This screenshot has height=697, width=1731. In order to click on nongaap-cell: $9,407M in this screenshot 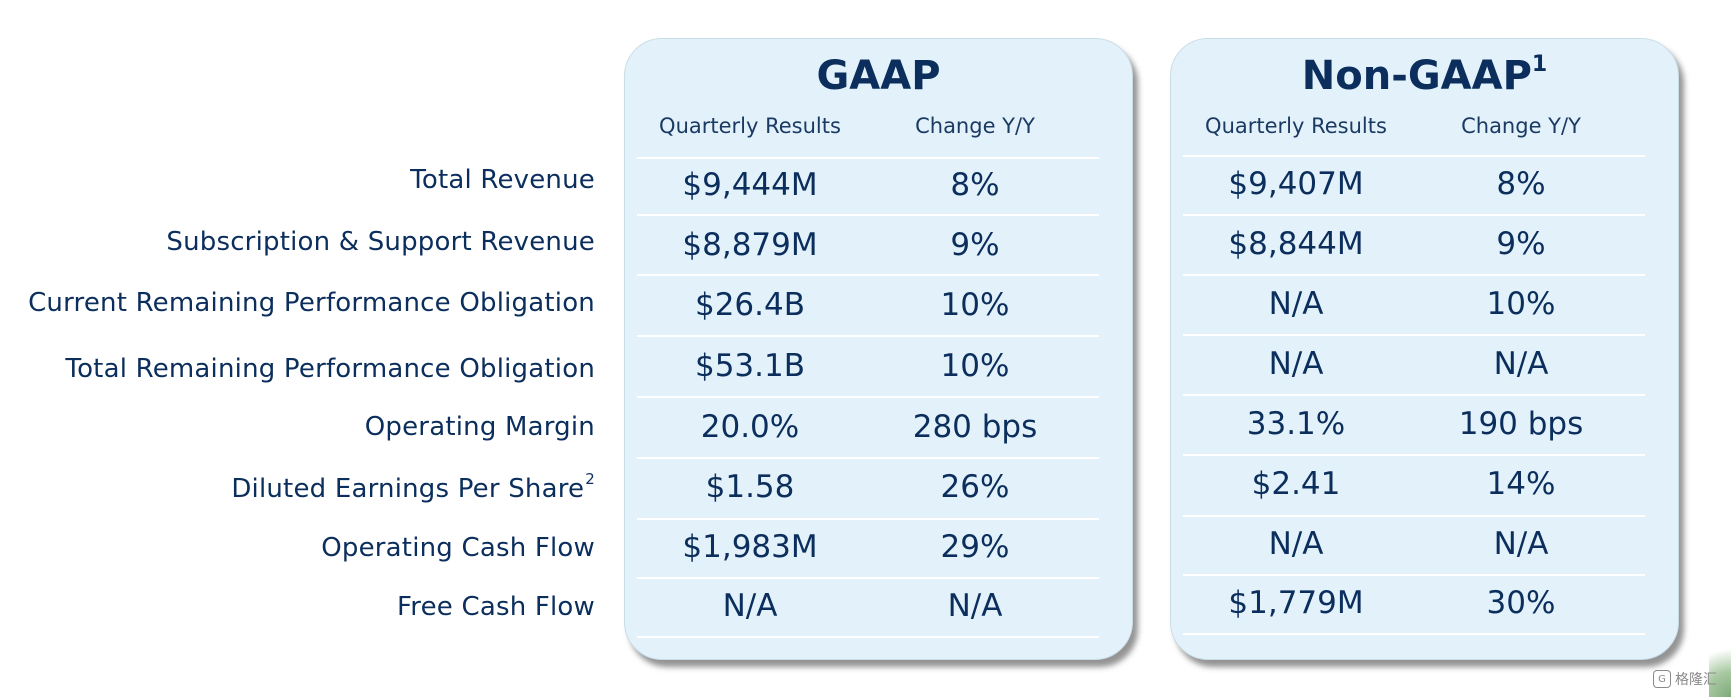, I will do `click(1296, 184)`.